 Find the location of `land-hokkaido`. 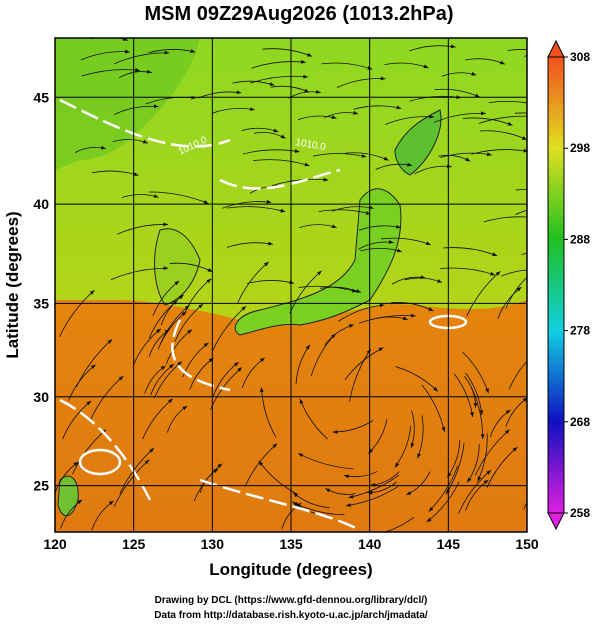

land-hokkaido is located at coordinates (418, 142).